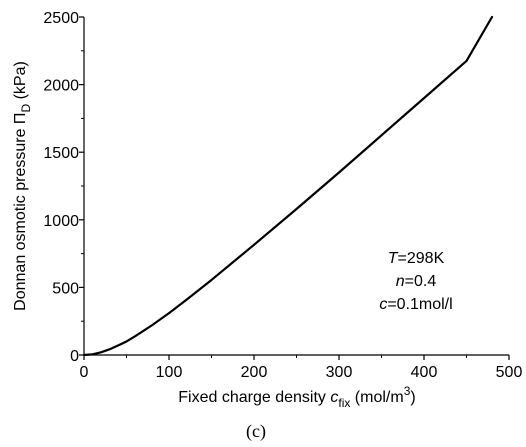  I want to click on y-tick-label: 1000, so click(61, 221).